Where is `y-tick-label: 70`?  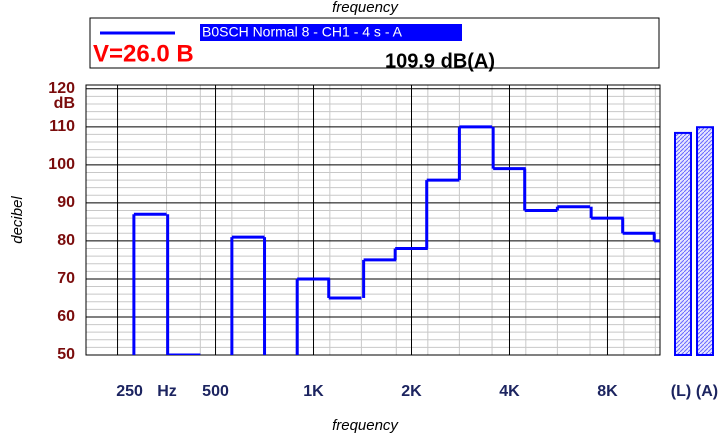 y-tick-label: 70 is located at coordinates (66, 278).